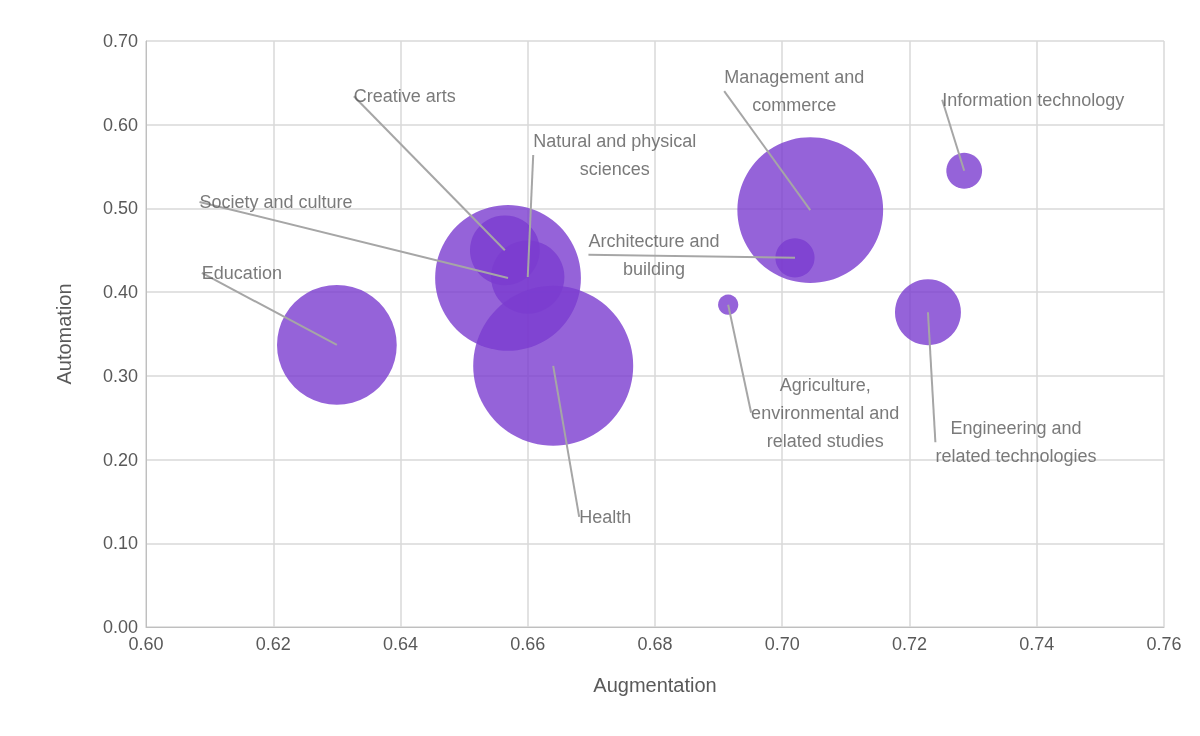 This screenshot has width=1200, height=736. What do you see at coordinates (655, 644) in the screenshot?
I see `x-tick-label: 0.68` at bounding box center [655, 644].